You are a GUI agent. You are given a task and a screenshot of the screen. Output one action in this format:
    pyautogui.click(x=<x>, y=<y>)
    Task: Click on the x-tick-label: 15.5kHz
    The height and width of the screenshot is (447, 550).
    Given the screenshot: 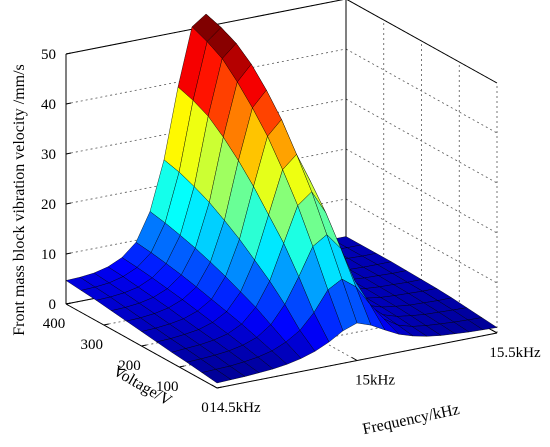 What is the action you would take?
    pyautogui.click(x=515, y=353)
    